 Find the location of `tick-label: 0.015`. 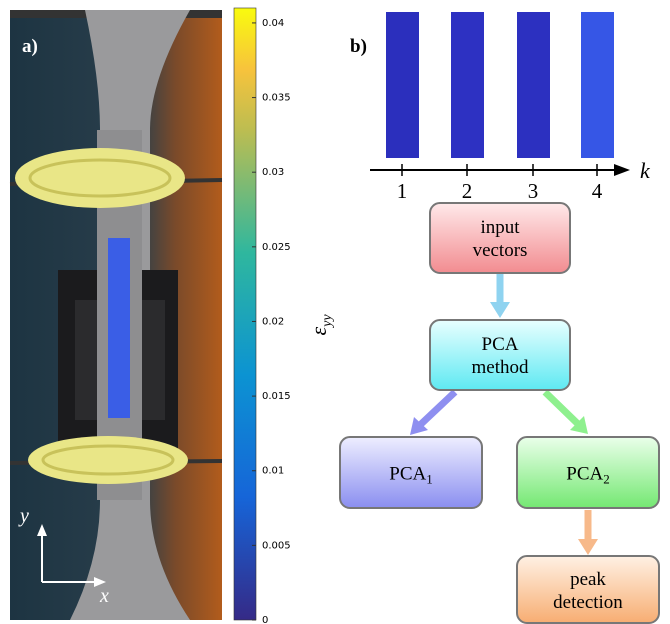

tick-label: 0.015 is located at coordinates (276, 396).